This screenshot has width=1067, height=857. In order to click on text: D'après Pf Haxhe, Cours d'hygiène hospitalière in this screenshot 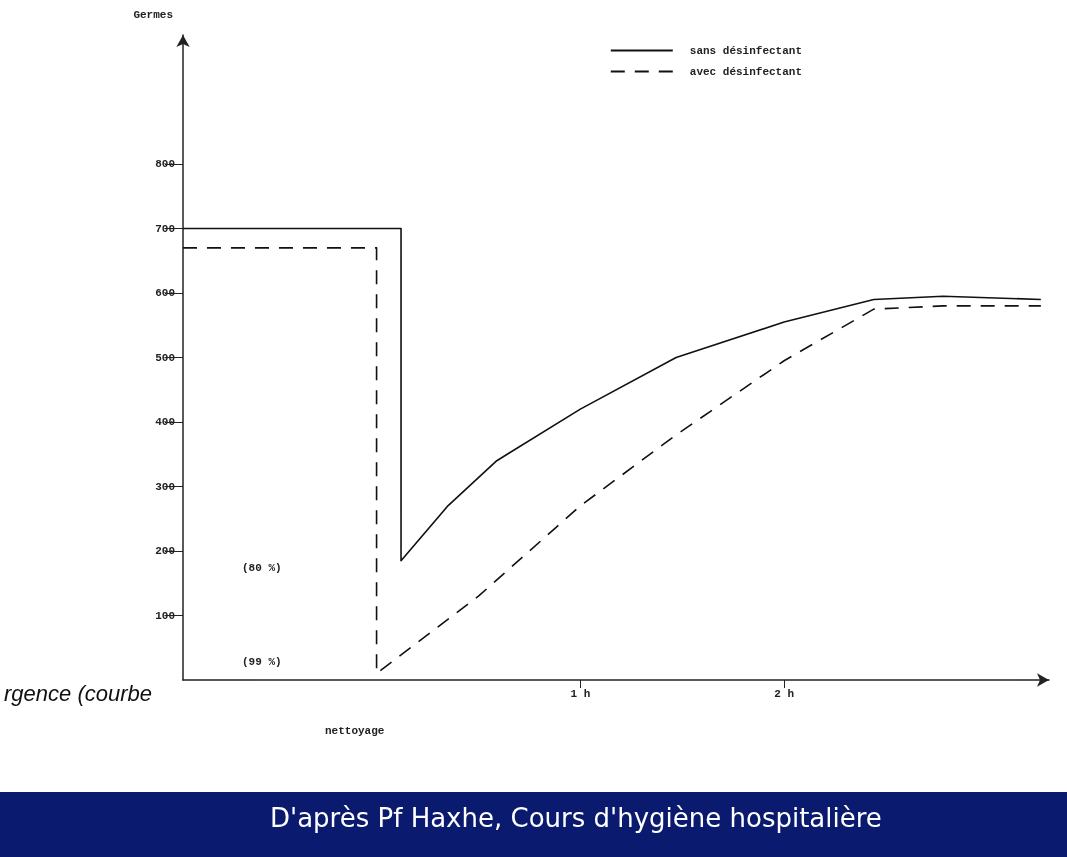, I will do `click(576, 818)`.